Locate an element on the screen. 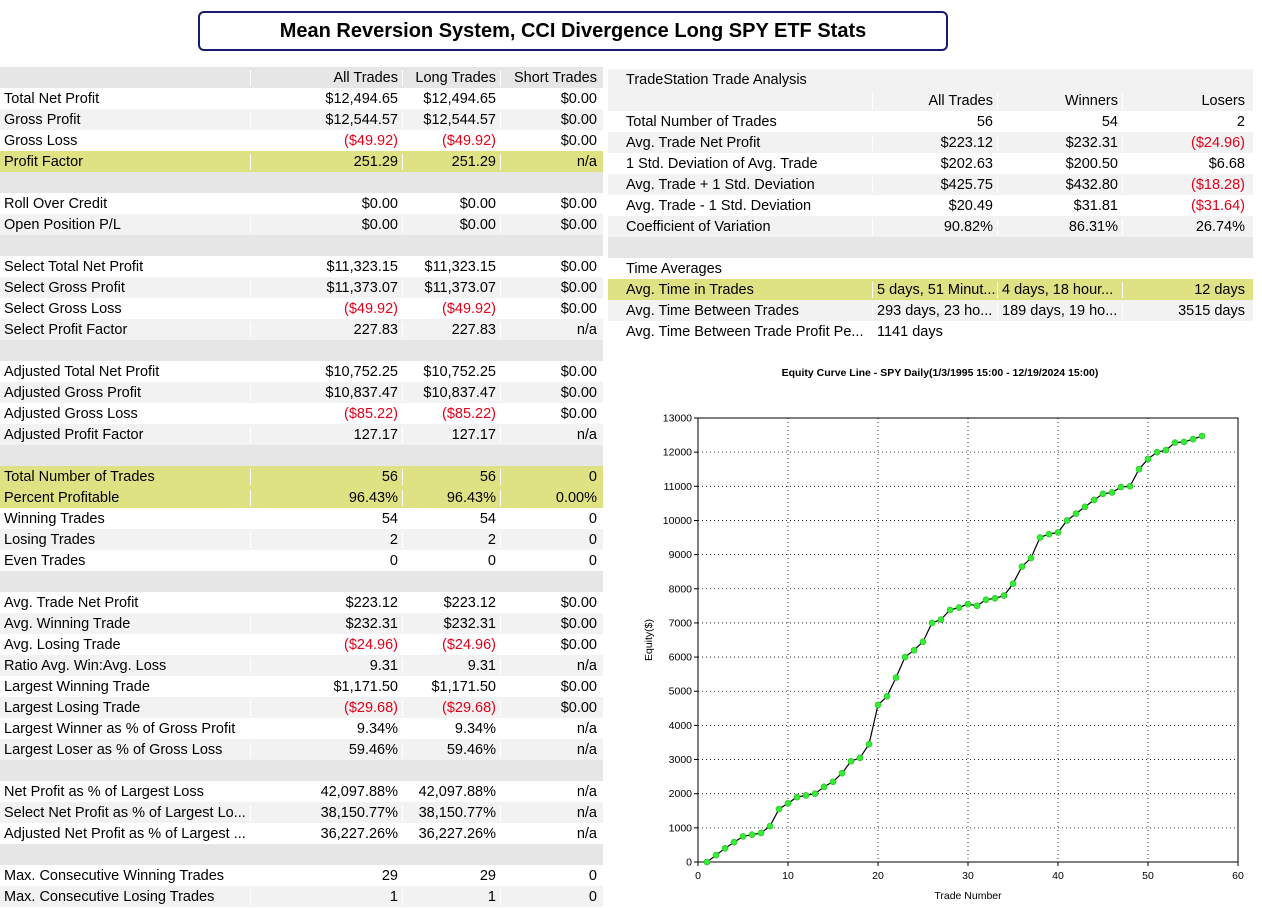  stats-long-value: 227.83 is located at coordinates (451, 329).